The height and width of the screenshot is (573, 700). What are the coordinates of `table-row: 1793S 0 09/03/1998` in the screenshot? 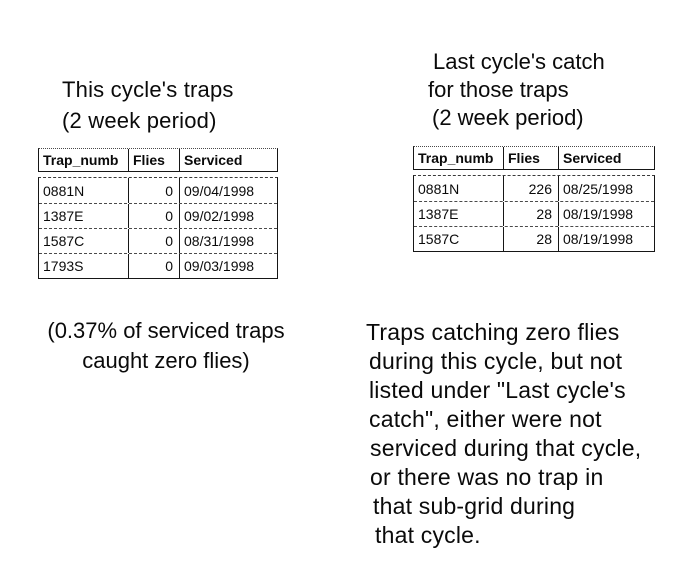 It's located at (158, 265).